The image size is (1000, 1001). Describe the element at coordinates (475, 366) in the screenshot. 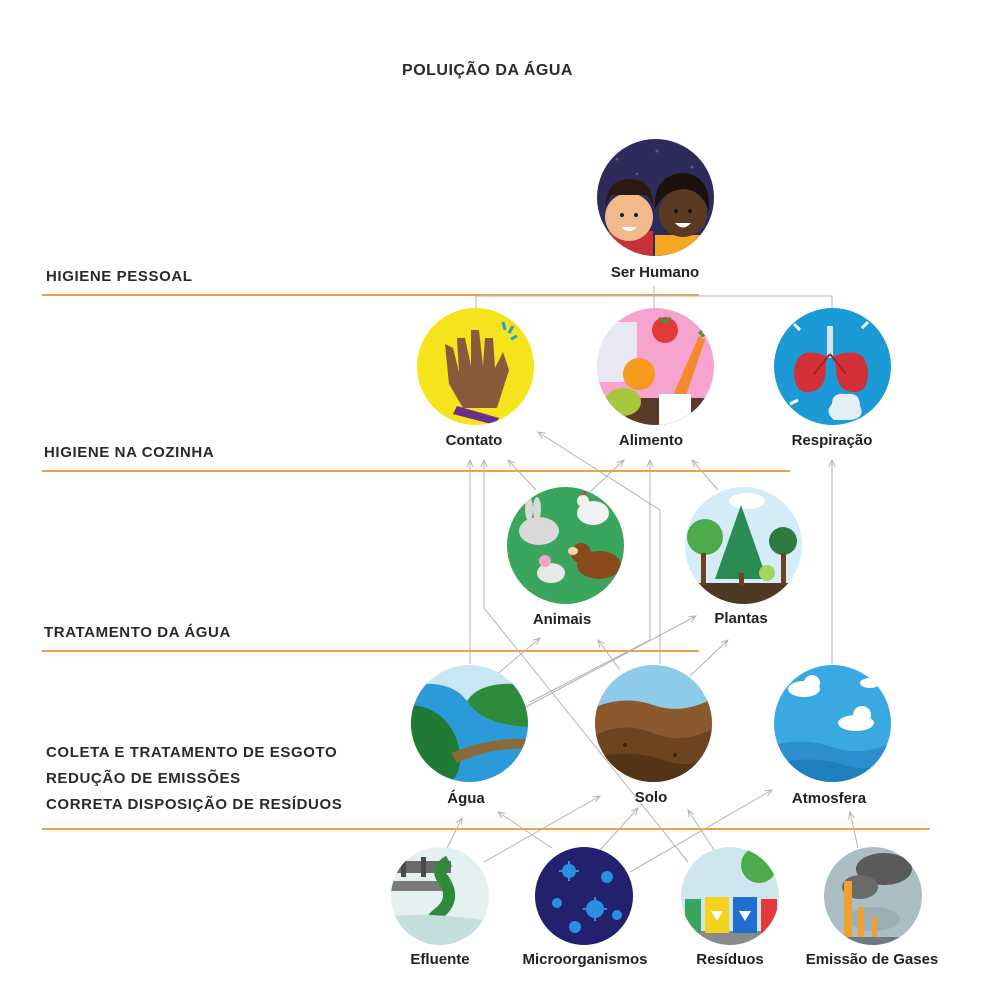

I see `contato-illustration` at that location.